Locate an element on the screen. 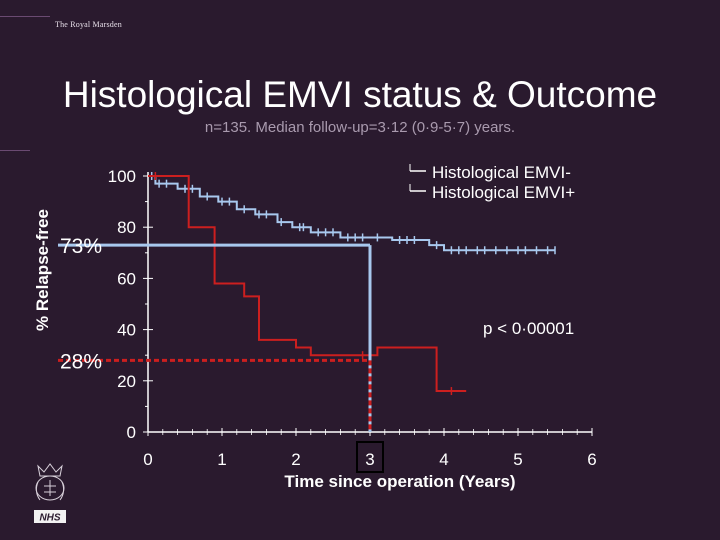 This screenshot has width=720, height=540. x-tick-label: 5 is located at coordinates (517, 459).